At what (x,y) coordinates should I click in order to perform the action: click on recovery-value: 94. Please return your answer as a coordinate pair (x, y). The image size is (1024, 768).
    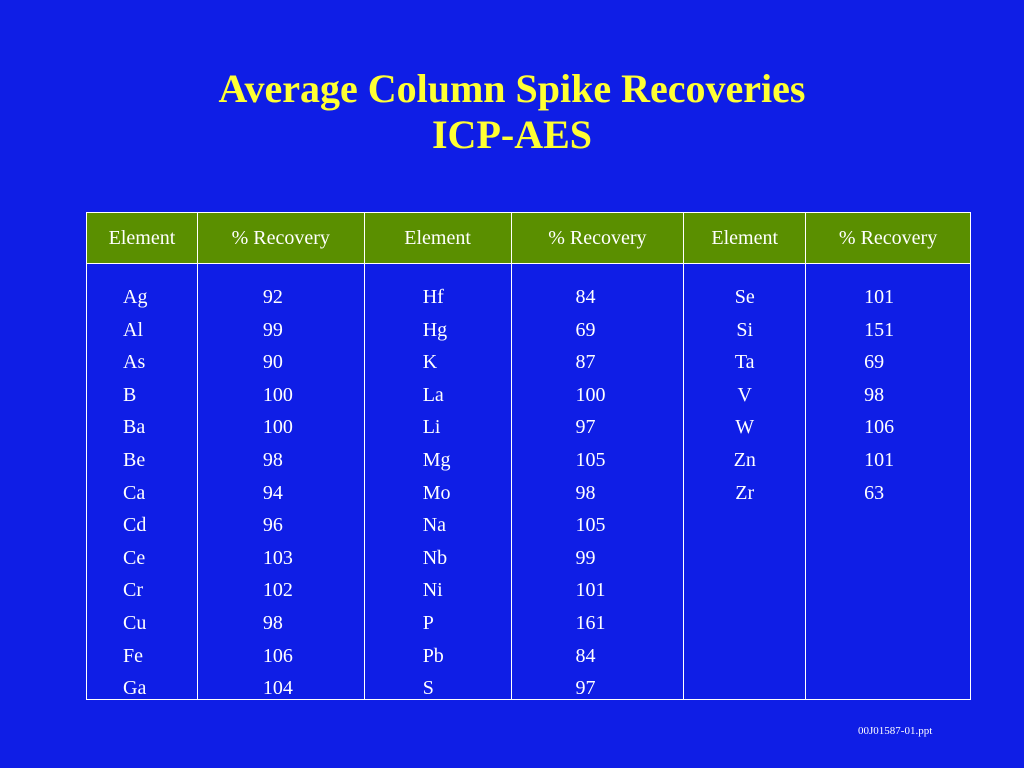
    Looking at the image, I should click on (272, 492).